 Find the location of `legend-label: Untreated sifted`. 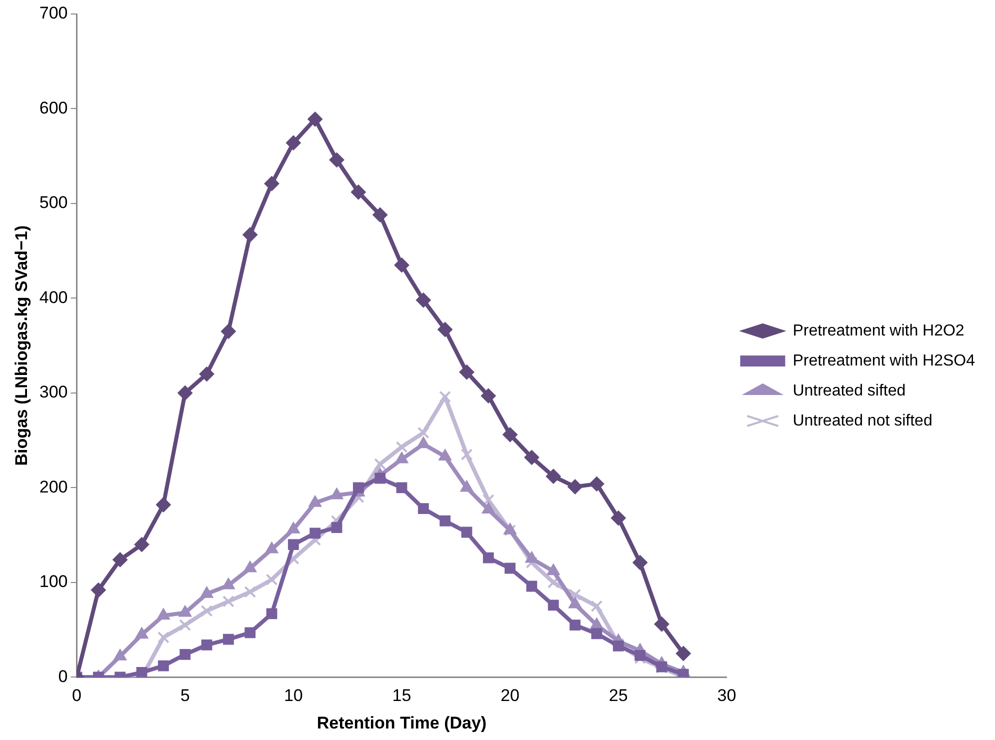

legend-label: Untreated sifted is located at coordinates (849, 391).